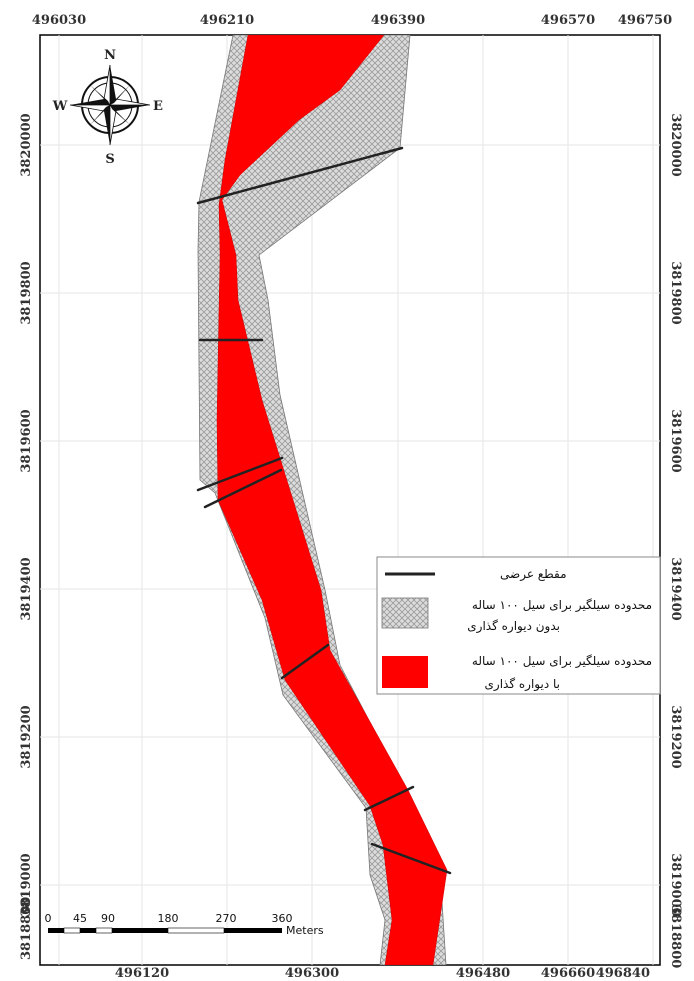 The width and height of the screenshot is (694, 981). Describe the element at coordinates (26, 928) in the screenshot. I see `left-y-tick: 3818800` at that location.